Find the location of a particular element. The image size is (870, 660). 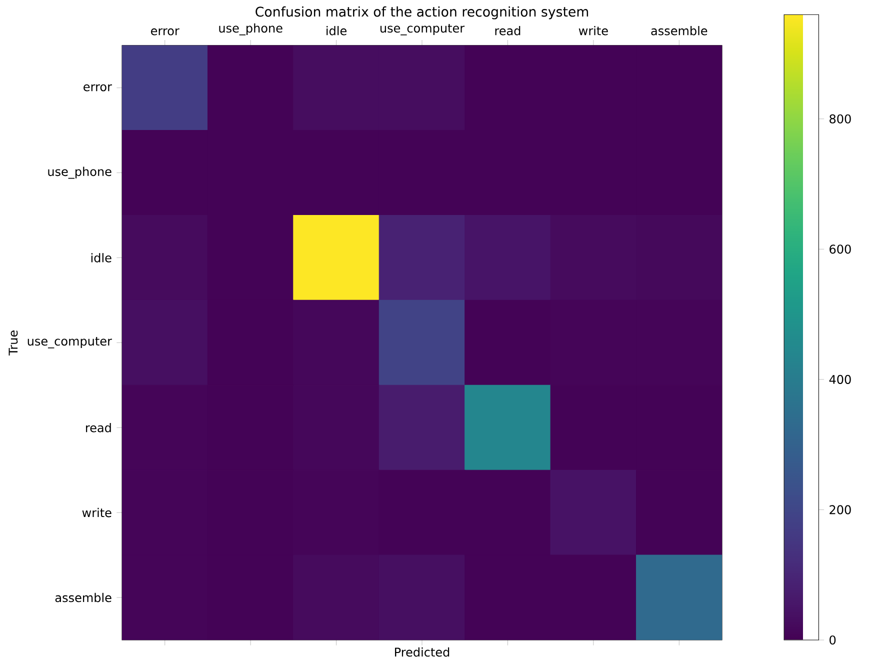

x-tick-label: assemble is located at coordinates (679, 31).